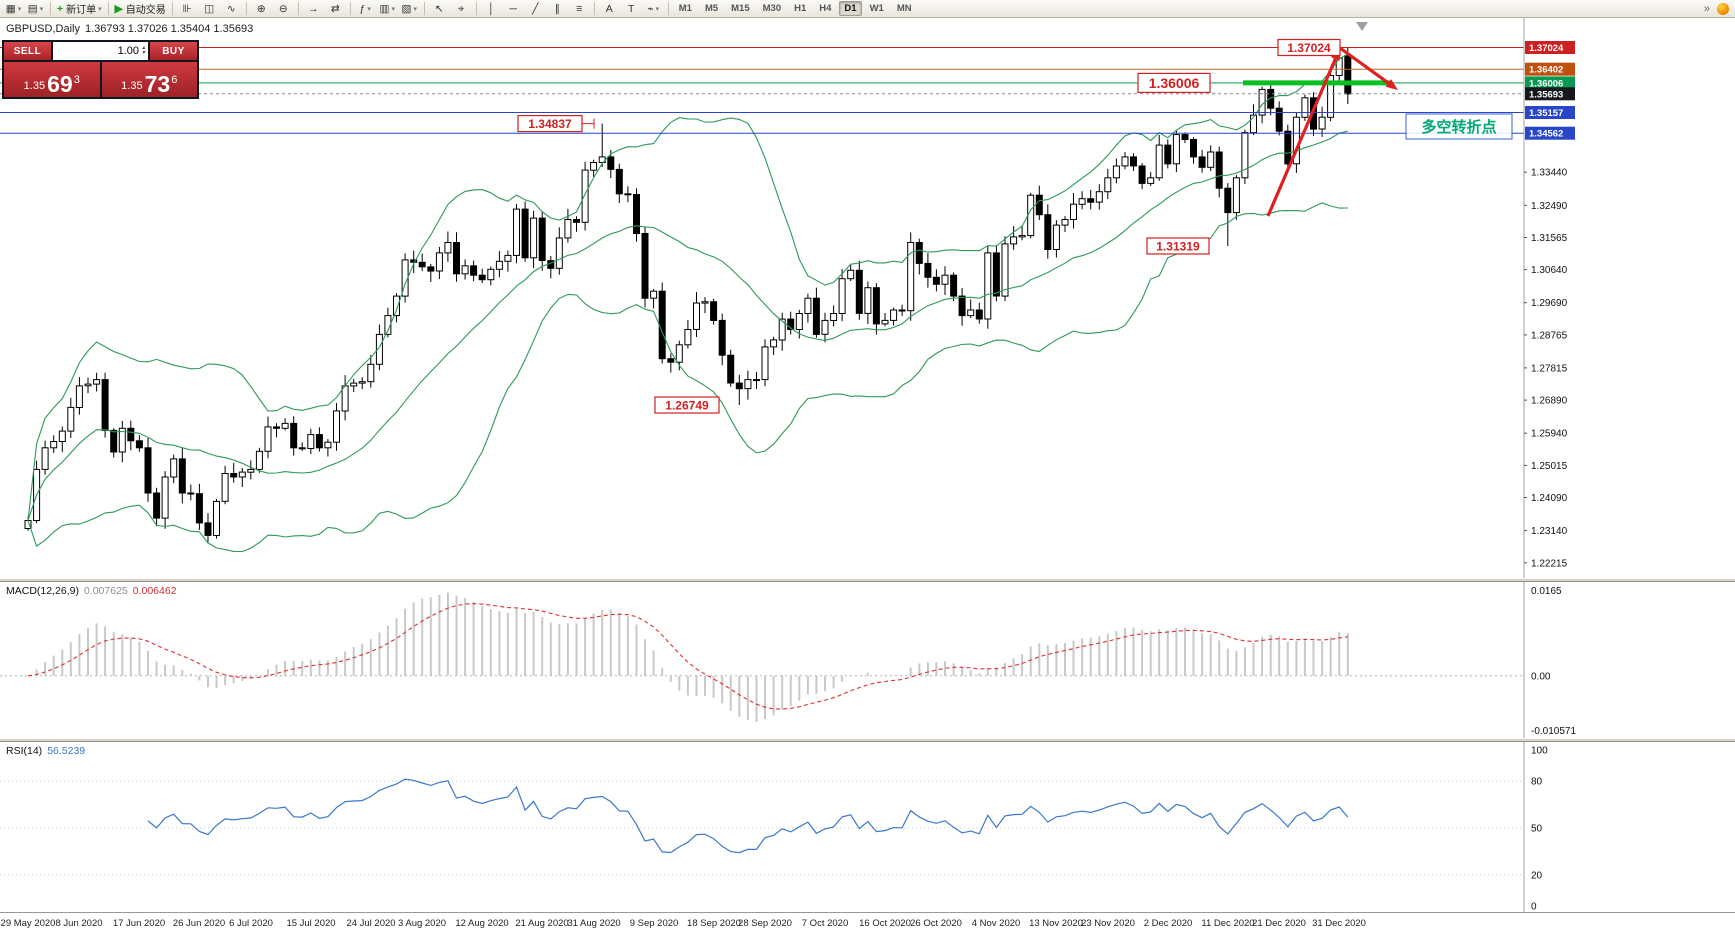  Describe the element at coordinates (231, 8) in the screenshot. I see `line-chart-button: ∿` at that location.